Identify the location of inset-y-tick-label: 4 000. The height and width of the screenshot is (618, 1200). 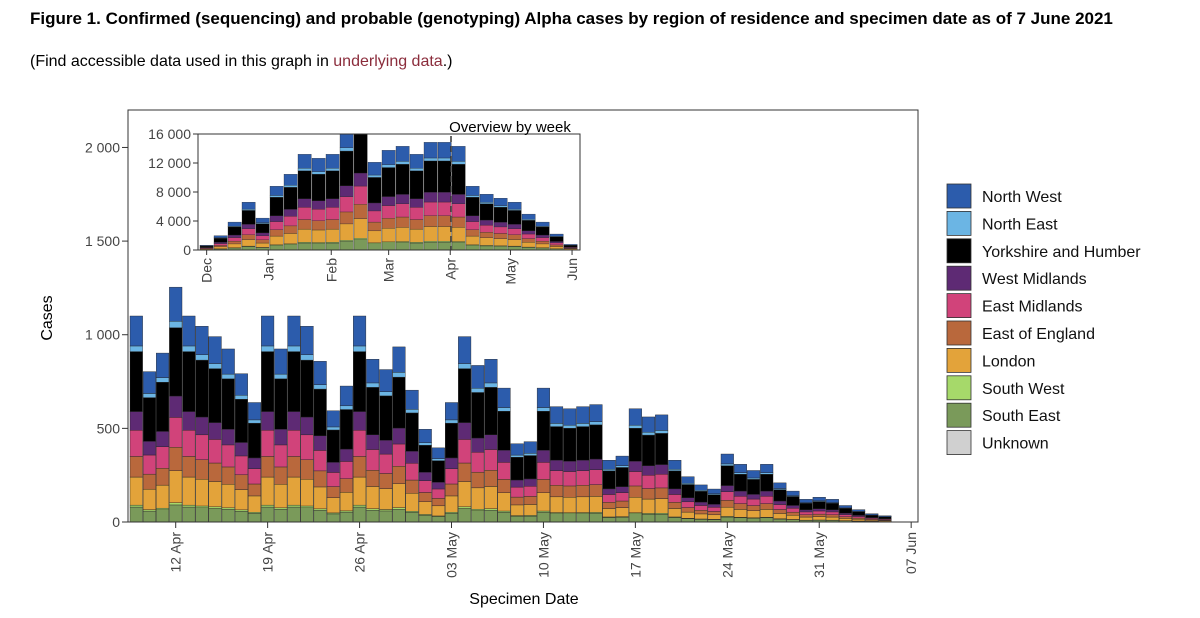
(173, 221).